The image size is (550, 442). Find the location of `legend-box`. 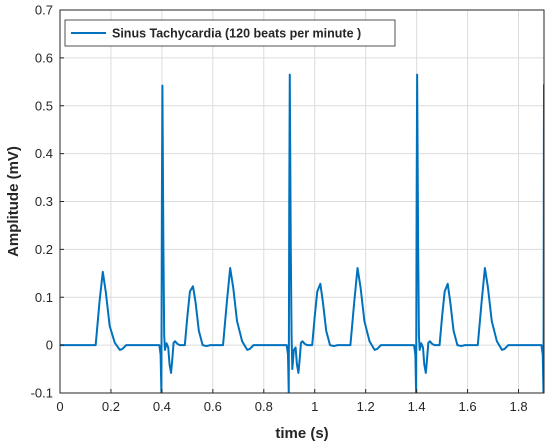

legend-box is located at coordinates (230, 33).